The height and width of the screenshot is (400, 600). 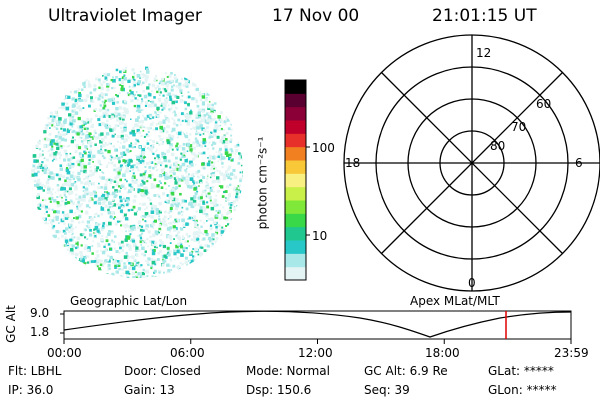 What do you see at coordinates (317, 324) in the screenshot?
I see `altitude-curve` at bounding box center [317, 324].